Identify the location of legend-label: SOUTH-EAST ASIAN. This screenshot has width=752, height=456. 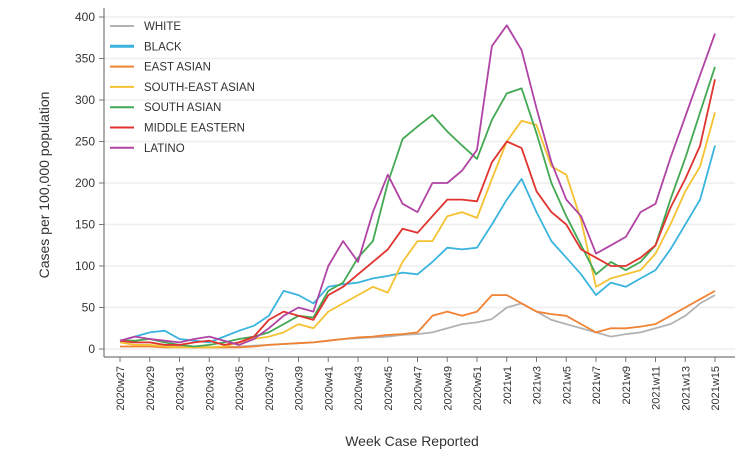
(199, 88).